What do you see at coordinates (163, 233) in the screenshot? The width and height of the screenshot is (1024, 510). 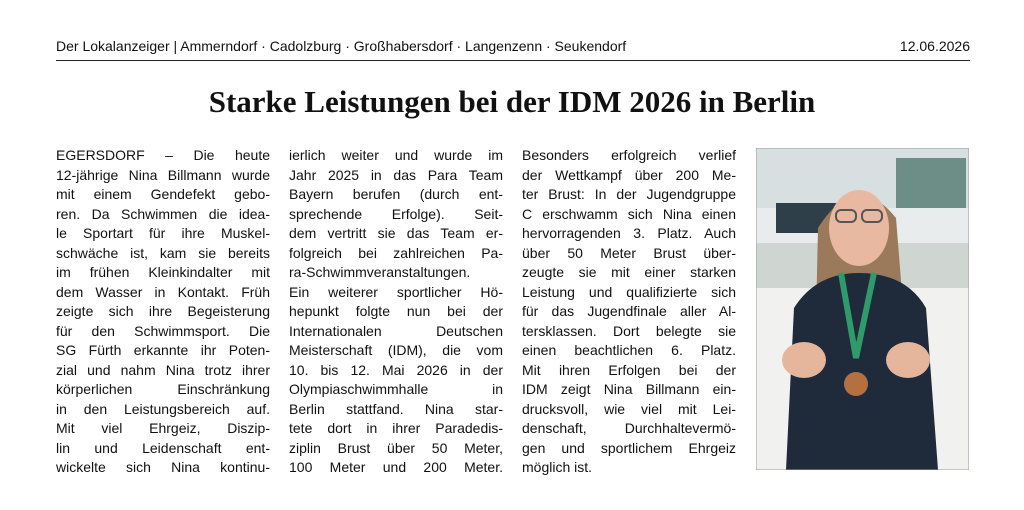 I see `text-line: le Sportart für ihre Muskel-` at bounding box center [163, 233].